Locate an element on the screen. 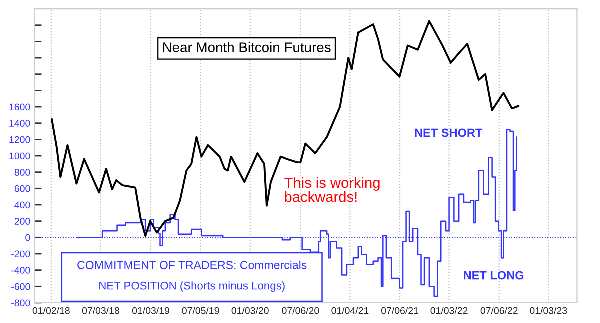  y-tick-label: -400 is located at coordinates (21, 270).